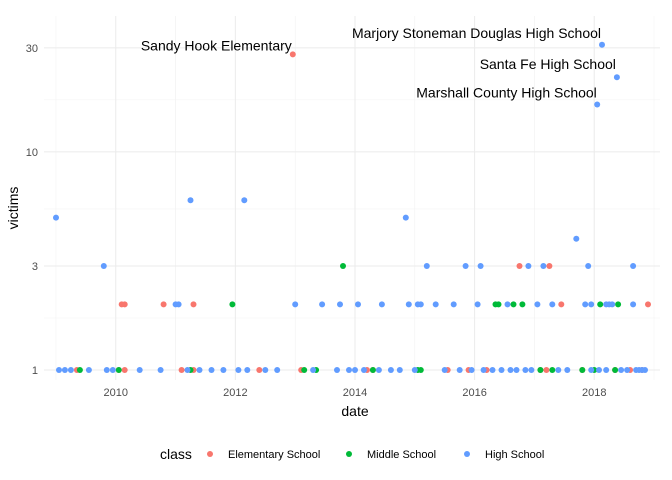 The width and height of the screenshot is (672, 480). I want to click on x-axis-title: date, so click(354, 411).